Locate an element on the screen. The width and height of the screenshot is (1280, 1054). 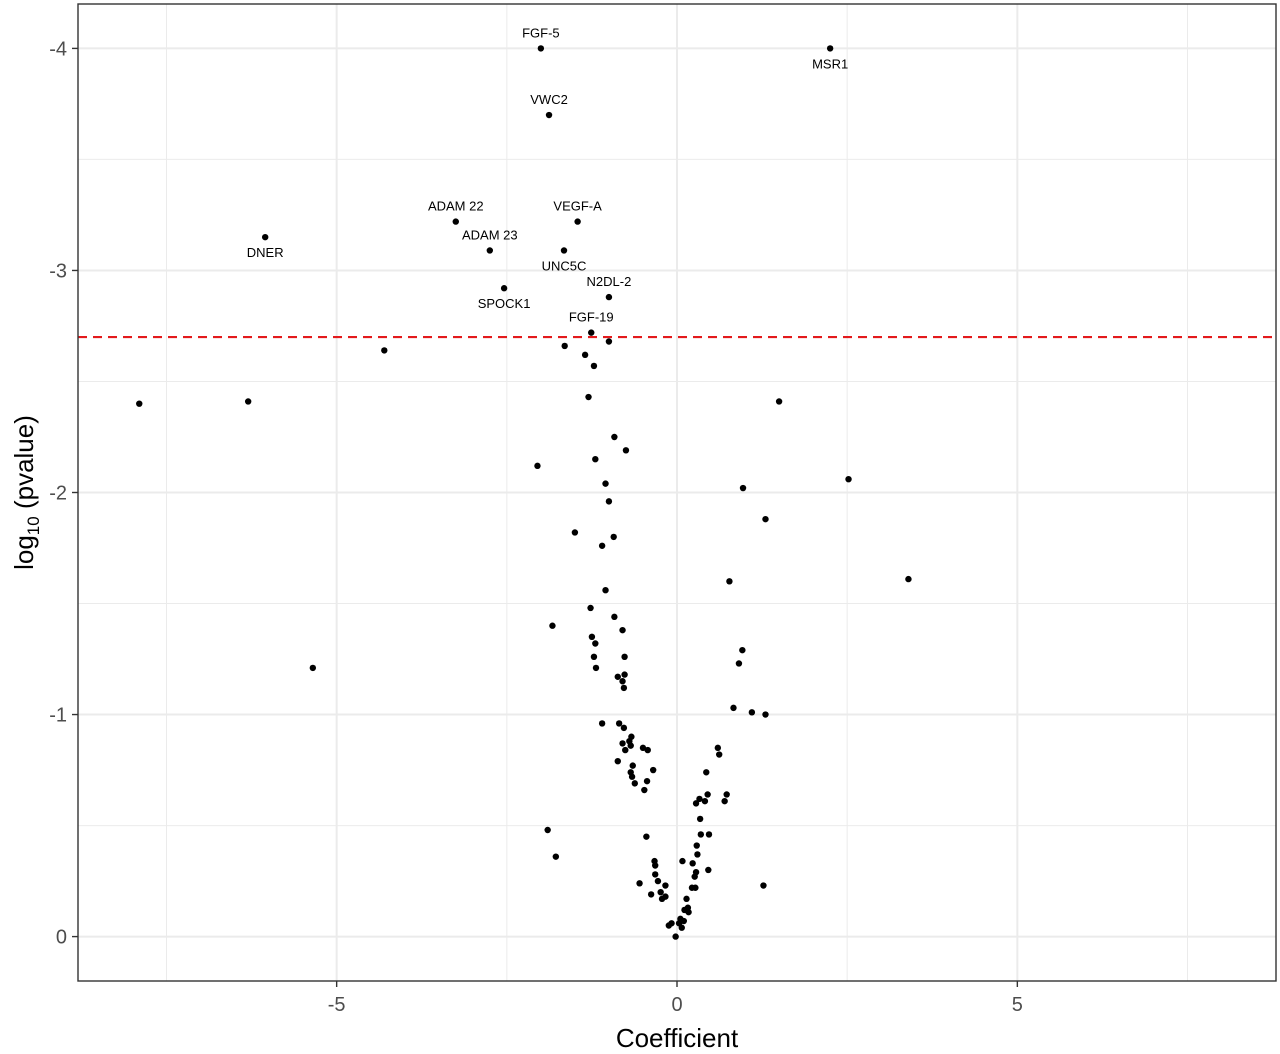
point-label: FGF-5 is located at coordinates (541, 32).